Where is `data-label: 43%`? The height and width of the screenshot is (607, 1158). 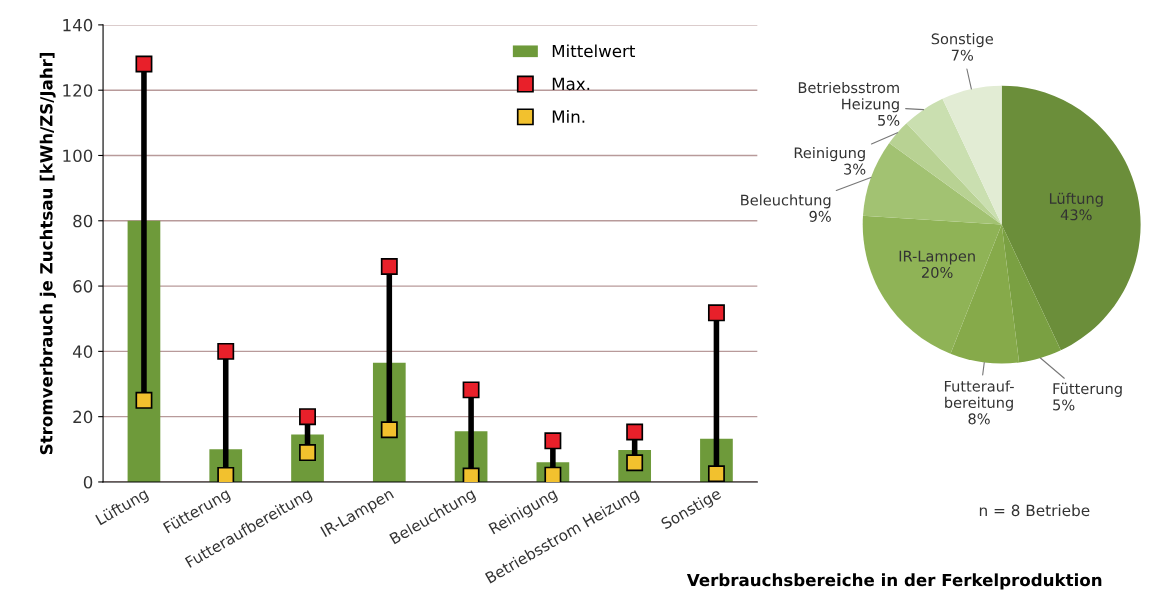 data-label: 43% is located at coordinates (1076, 215).